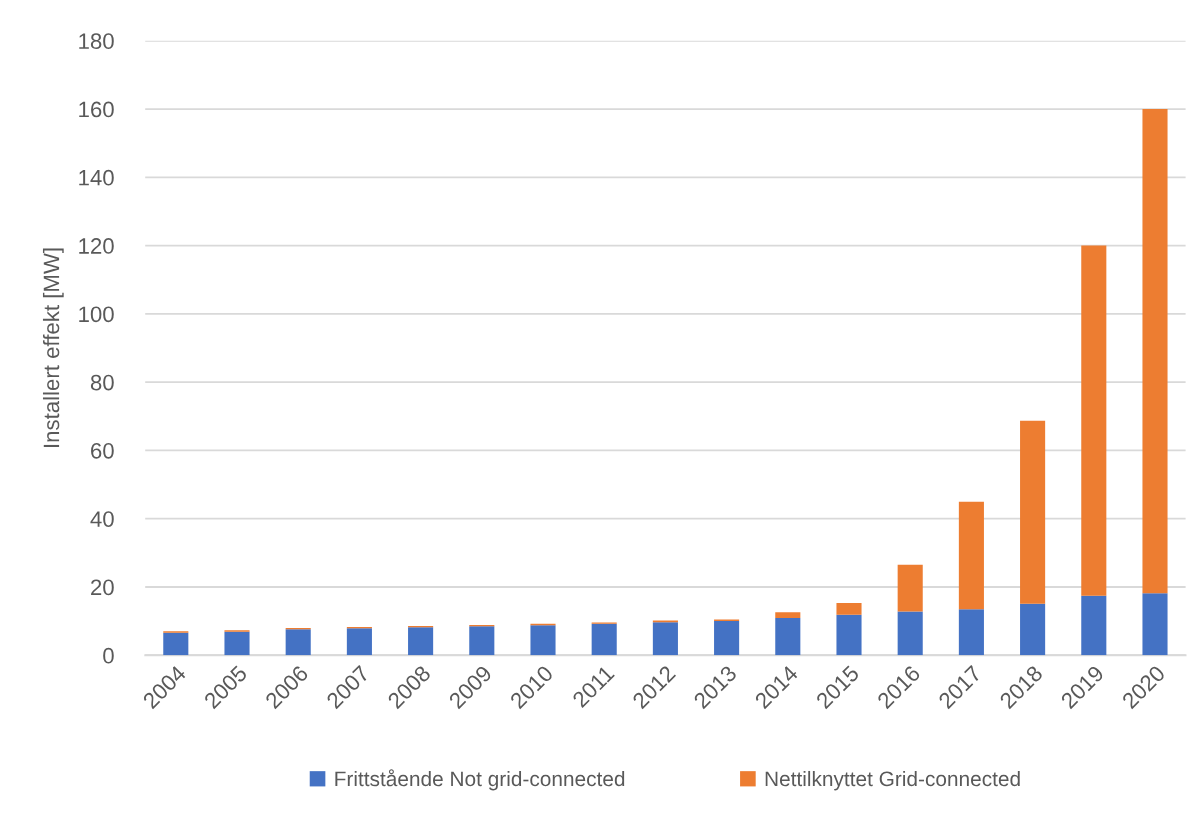  Describe the element at coordinates (102, 519) in the screenshot. I see `y-tick-label: 40` at that location.